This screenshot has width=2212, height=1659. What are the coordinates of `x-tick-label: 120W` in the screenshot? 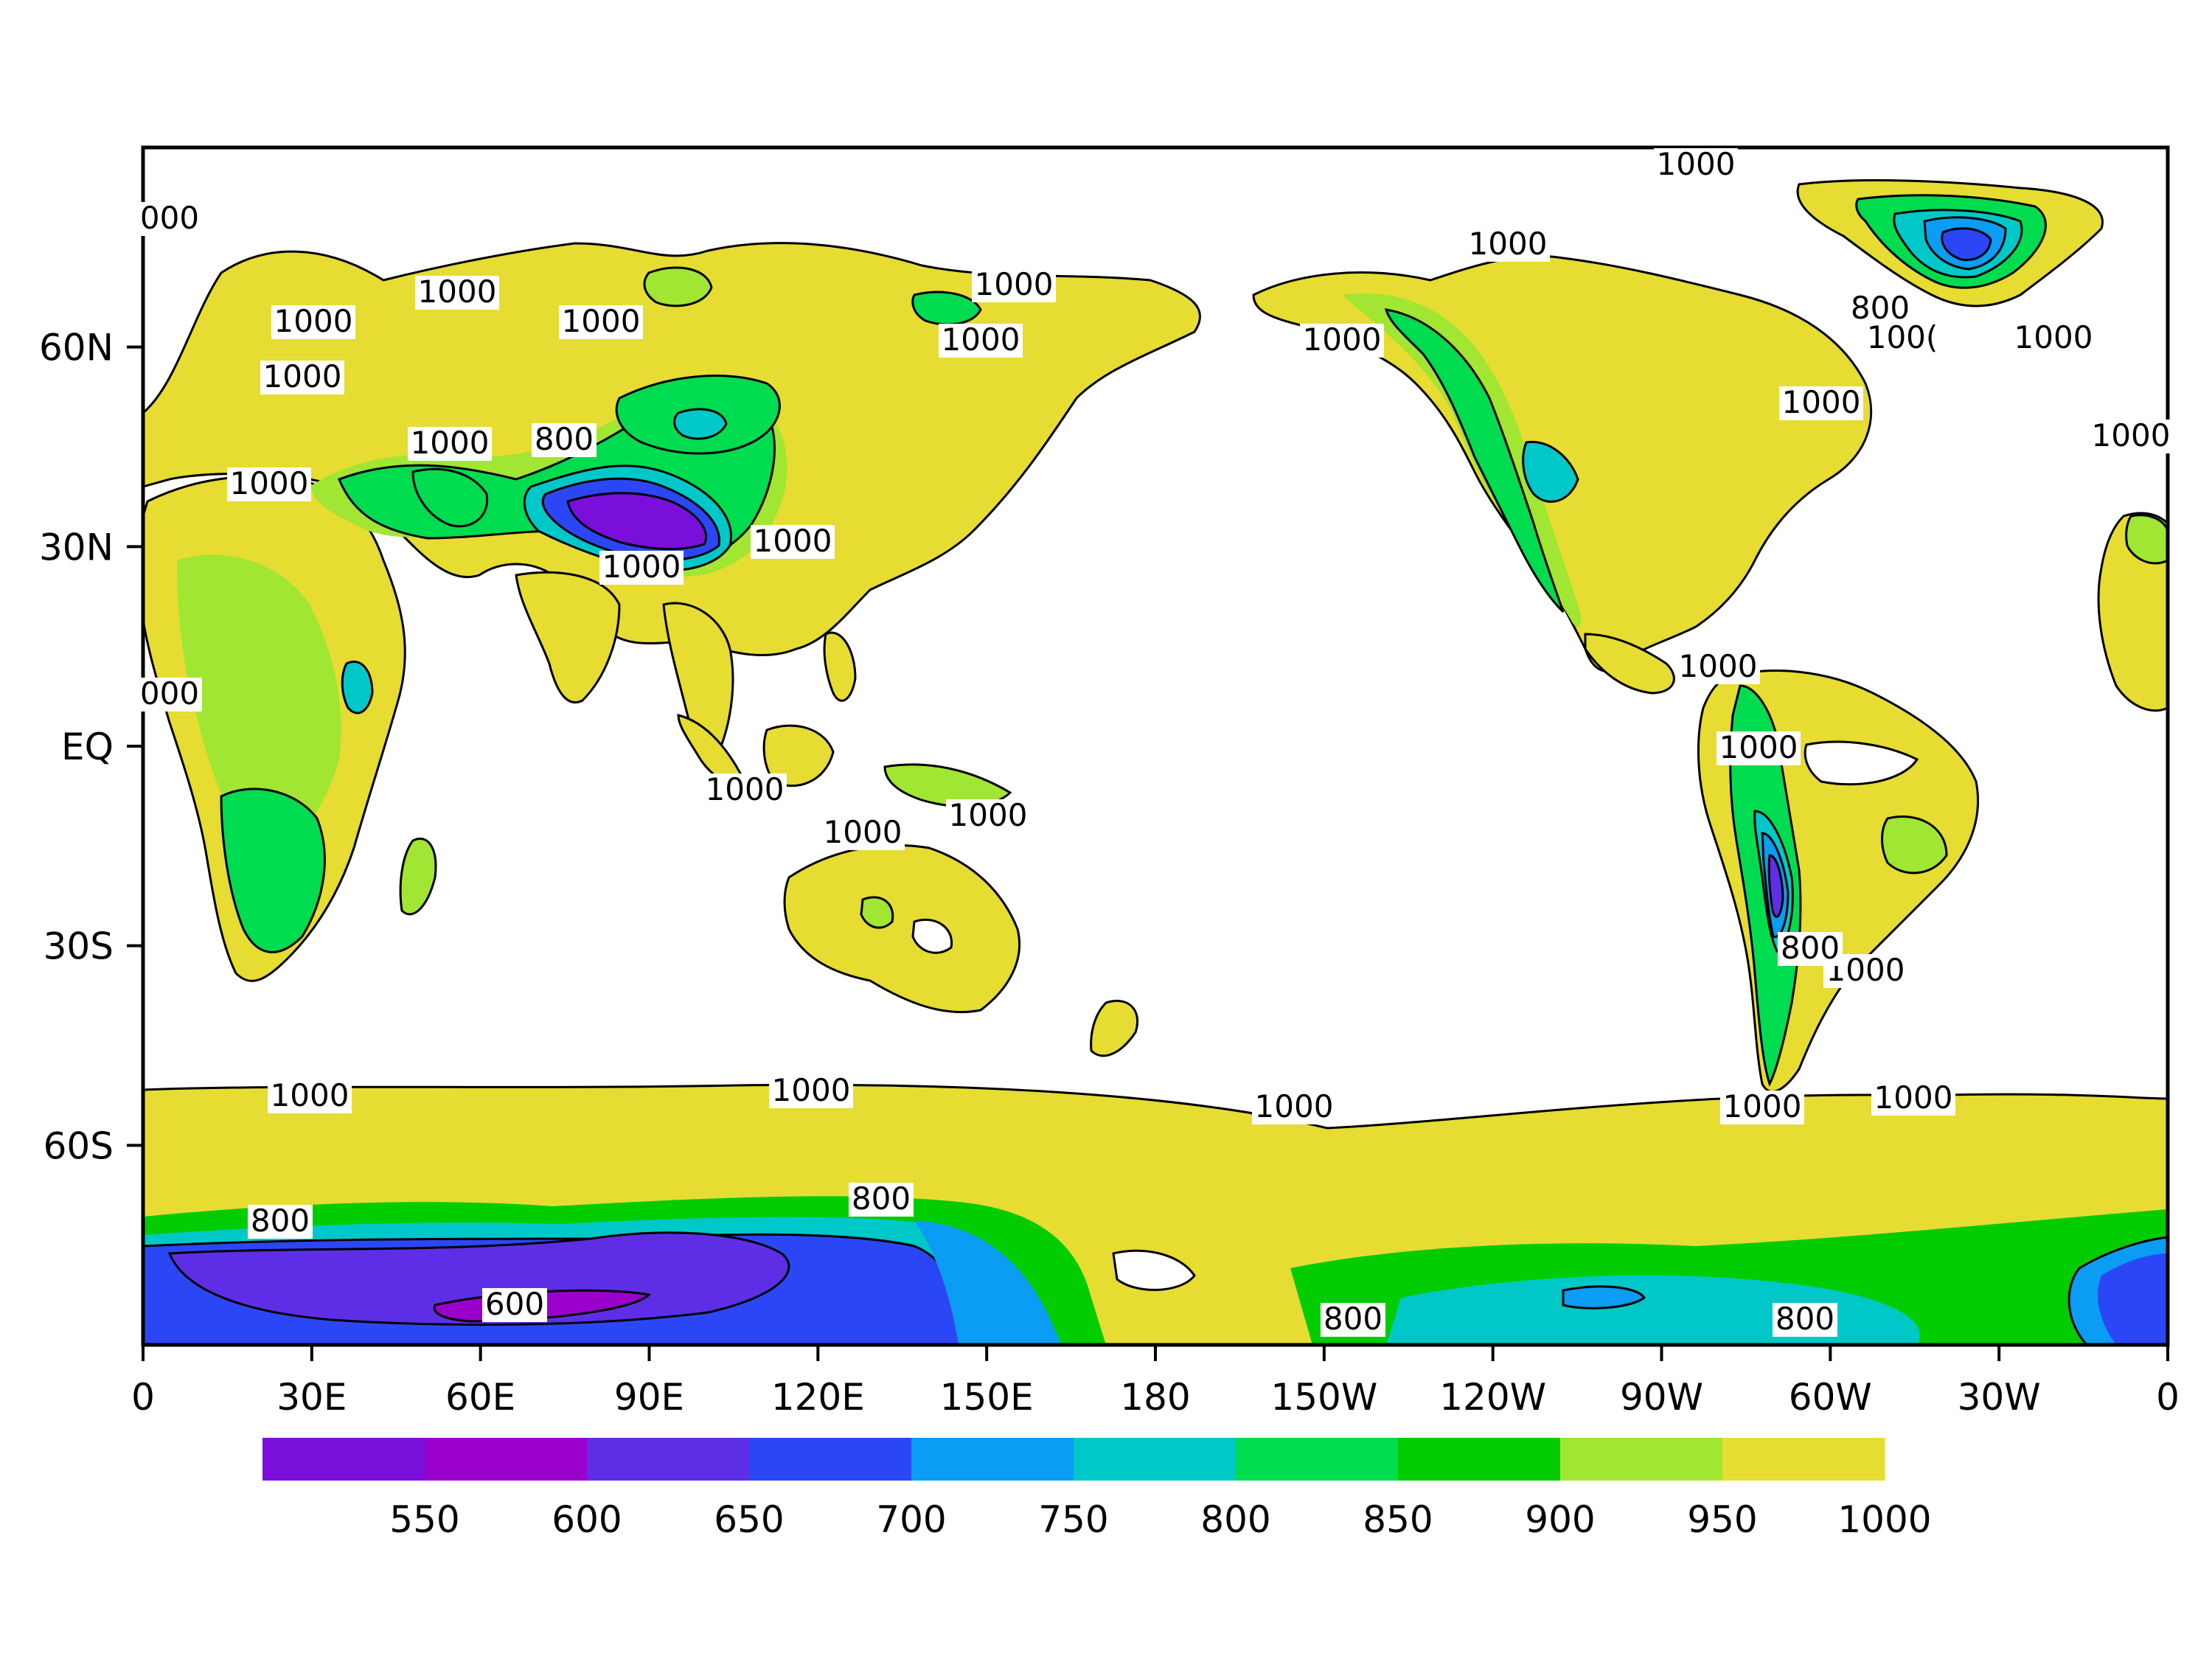 It's located at (1492, 1397).